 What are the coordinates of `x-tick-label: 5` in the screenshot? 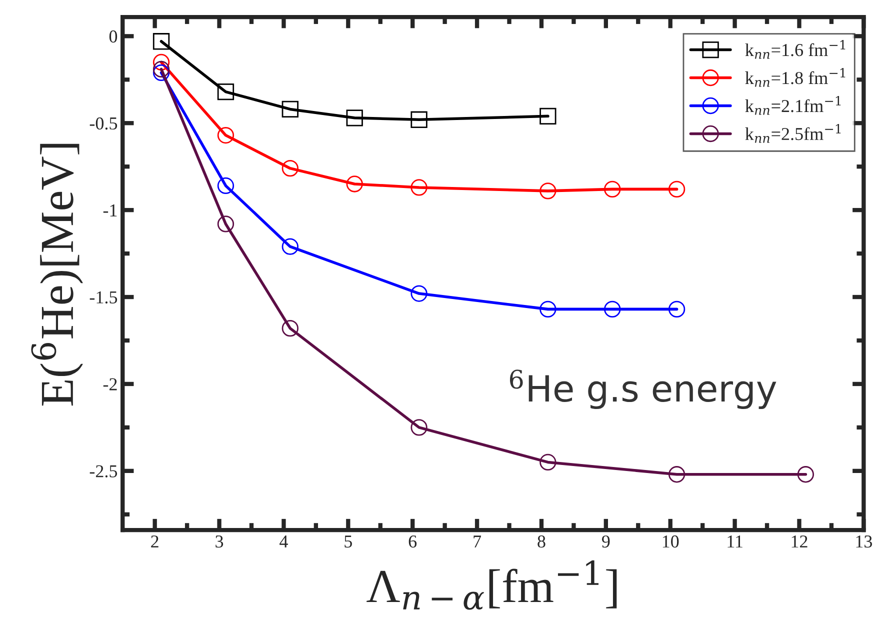 It's located at (348, 542).